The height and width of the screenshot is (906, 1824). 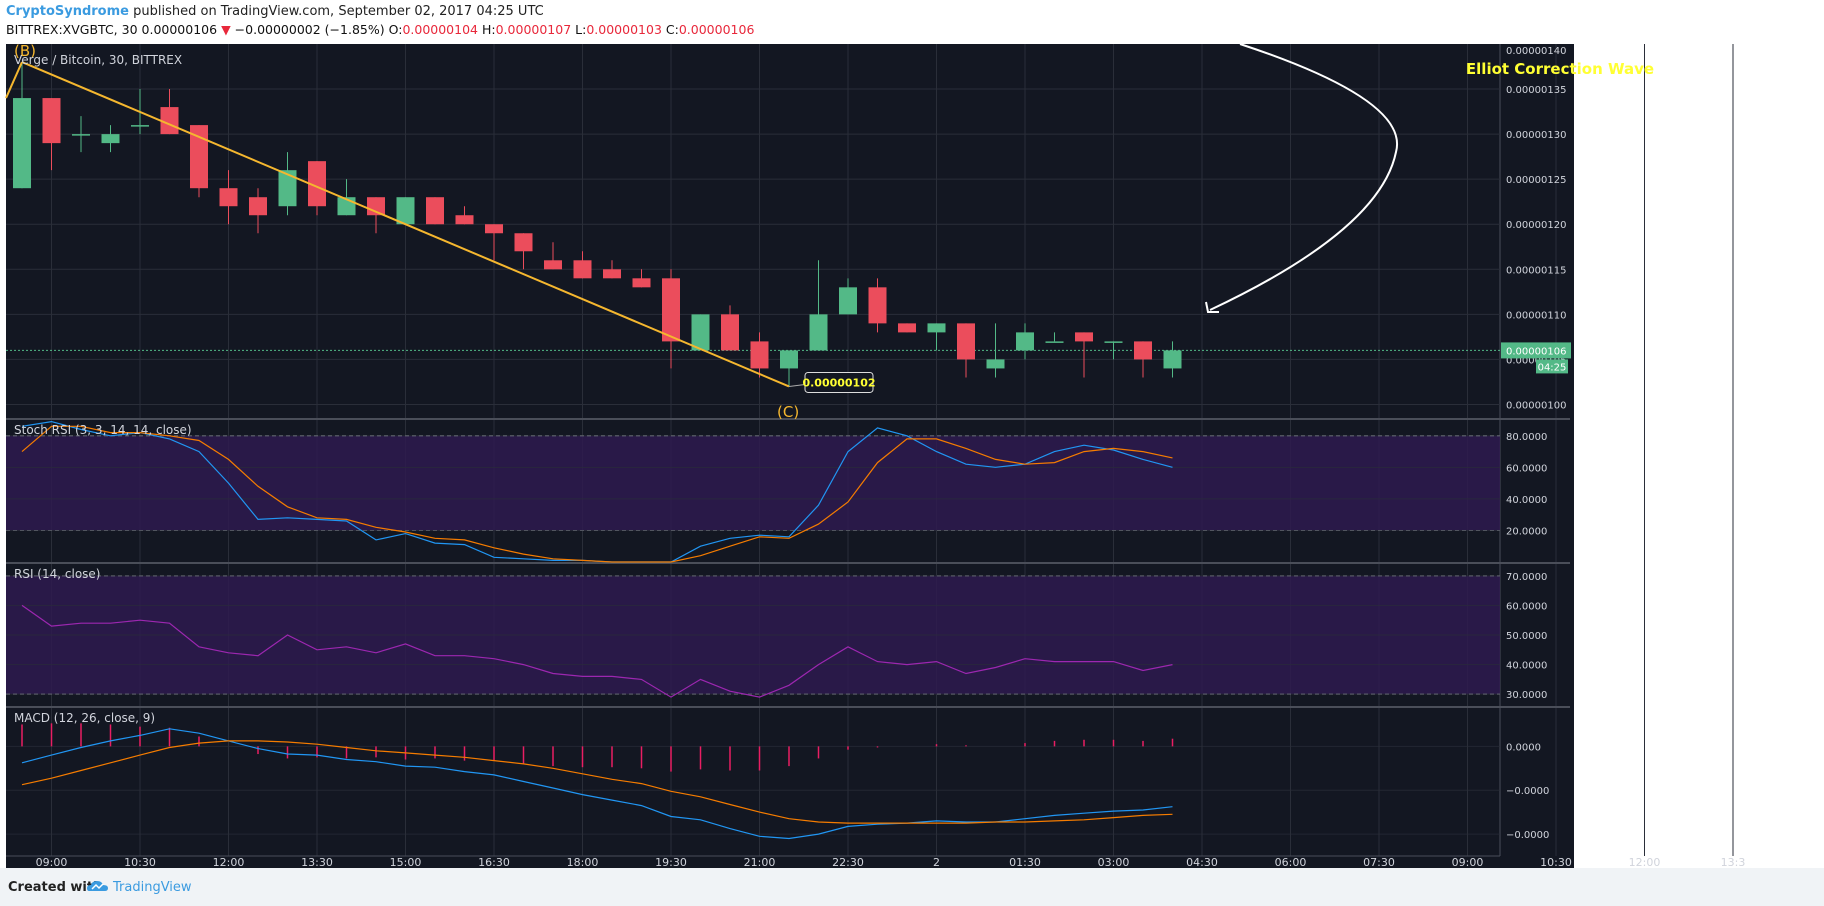 I want to click on high-label: H:, so click(x=488, y=29).